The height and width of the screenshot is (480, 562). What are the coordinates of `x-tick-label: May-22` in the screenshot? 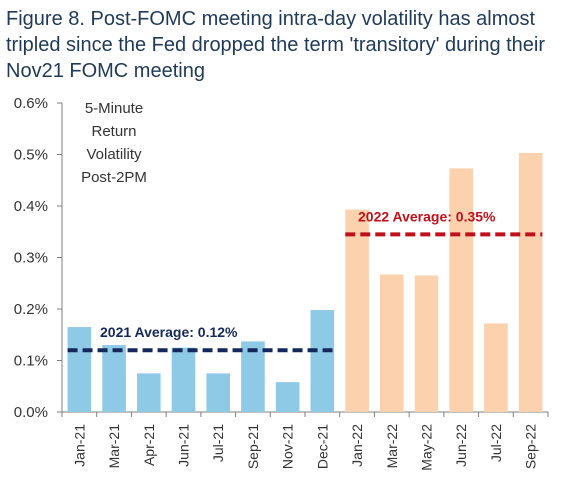 It's located at (427, 447).